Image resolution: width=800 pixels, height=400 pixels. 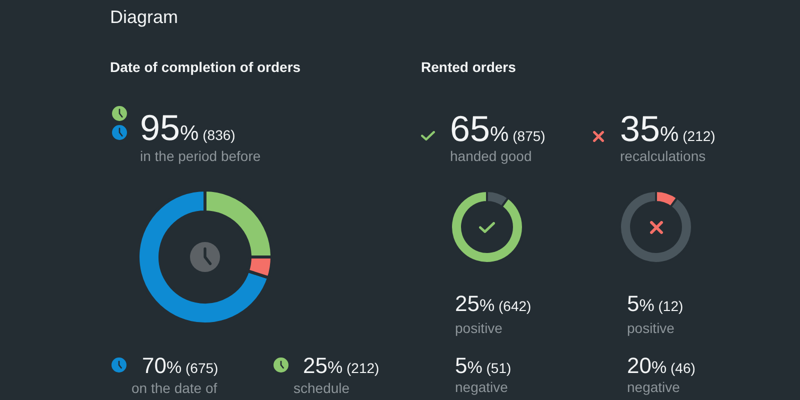 What do you see at coordinates (663, 156) in the screenshot?
I see `text: recalculations` at bounding box center [663, 156].